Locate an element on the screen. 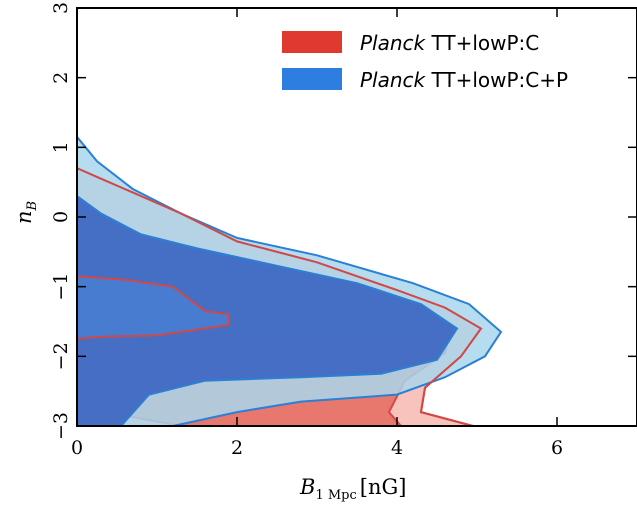  y-tick-label: −3 is located at coordinates (61, 426).